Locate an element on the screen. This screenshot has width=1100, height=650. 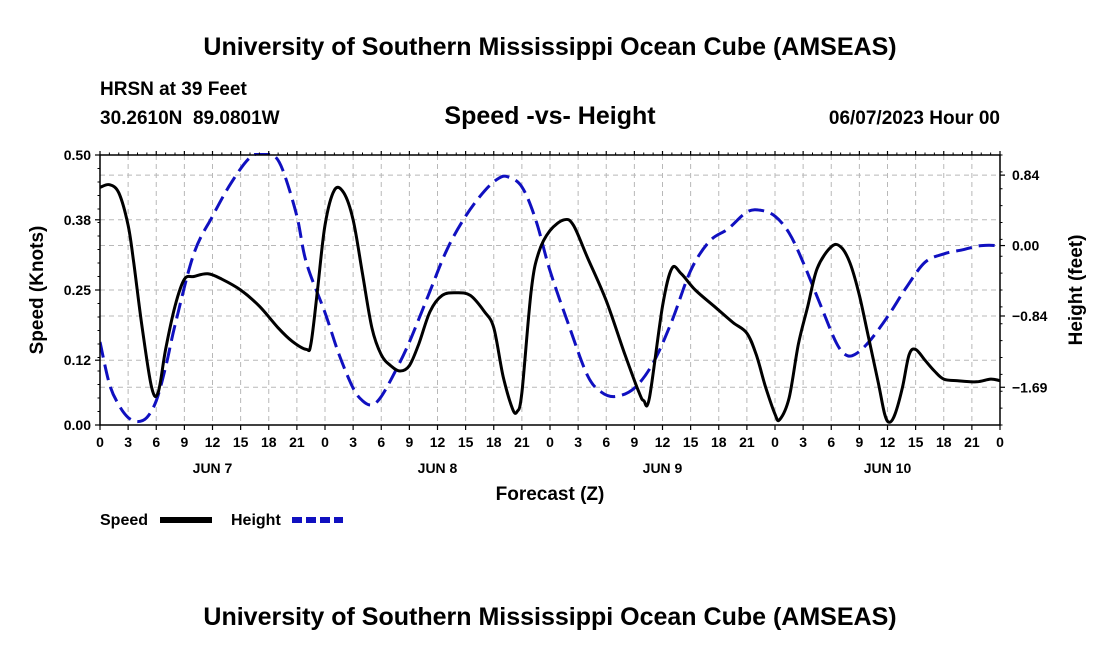
y-right-tick-labels: 0.84 0.00 −0.84 −1.69 is located at coordinates (1030, 281).